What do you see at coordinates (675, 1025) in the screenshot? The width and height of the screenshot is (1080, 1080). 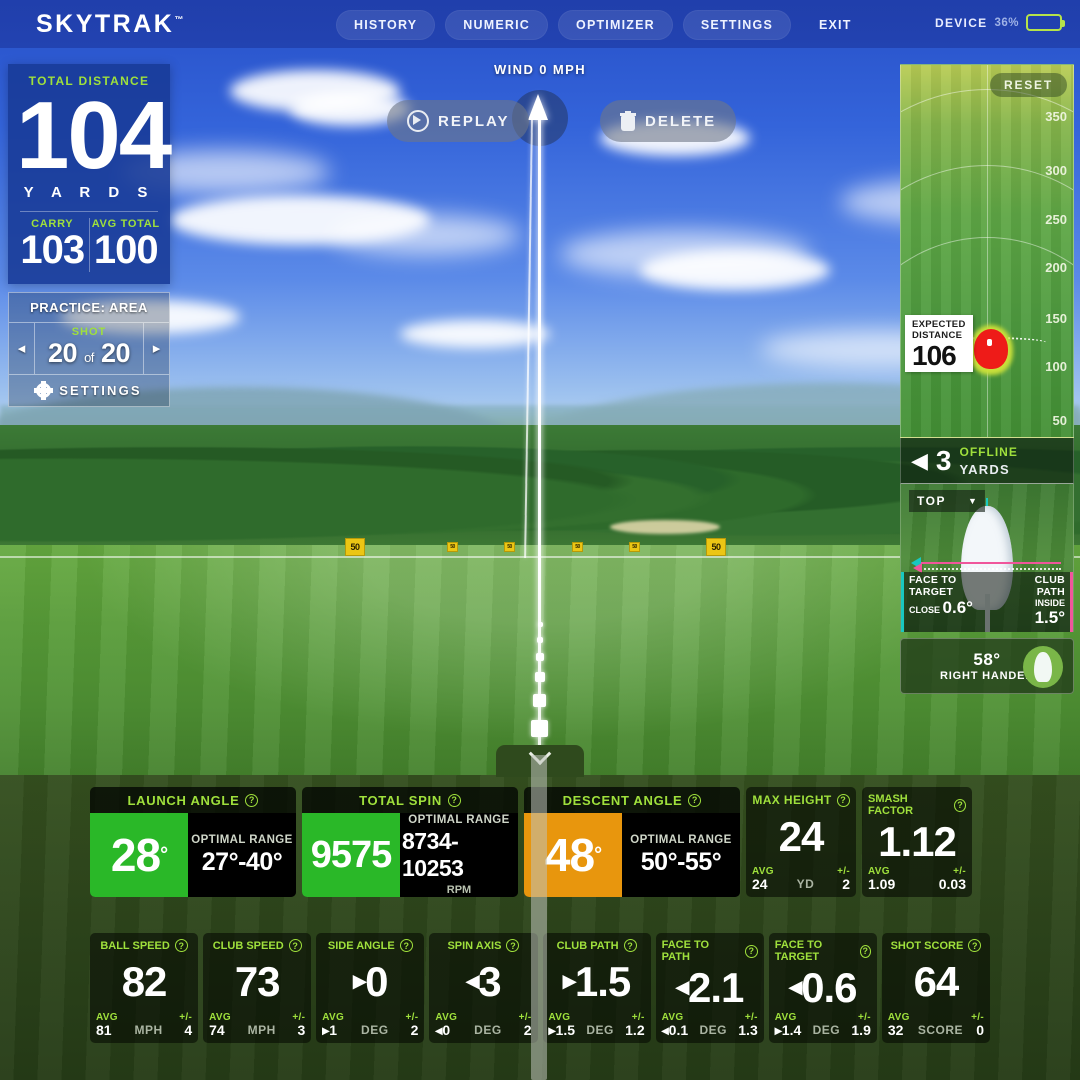 I see `avg-block: AVG ◂0.1` at bounding box center [675, 1025].